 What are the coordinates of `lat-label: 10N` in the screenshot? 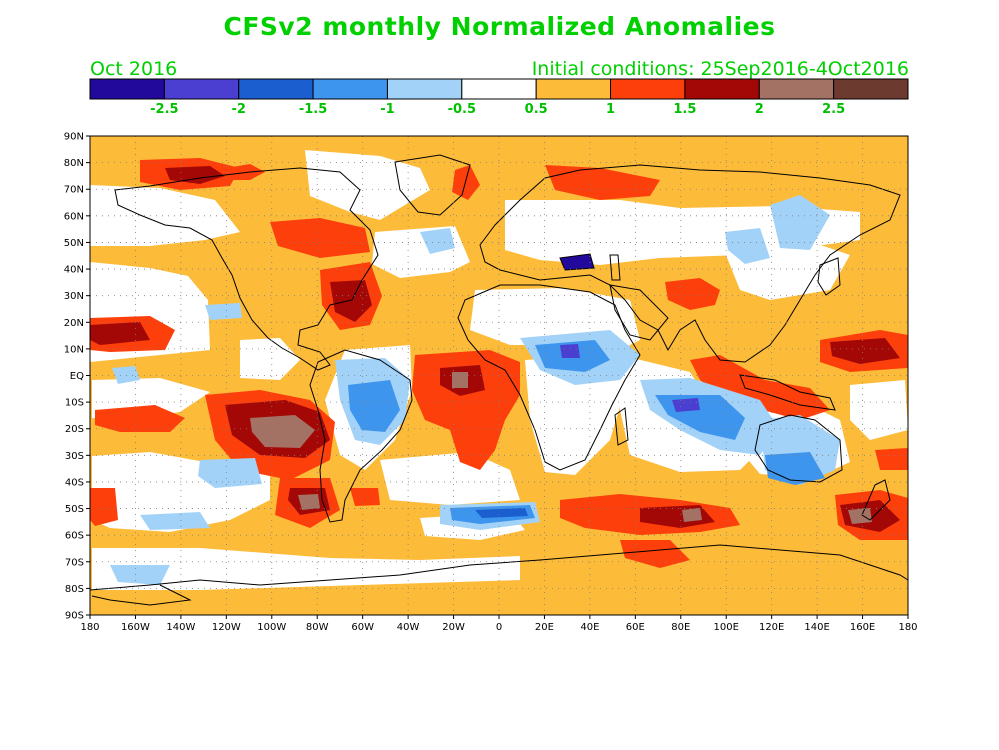 It's located at (74, 349).